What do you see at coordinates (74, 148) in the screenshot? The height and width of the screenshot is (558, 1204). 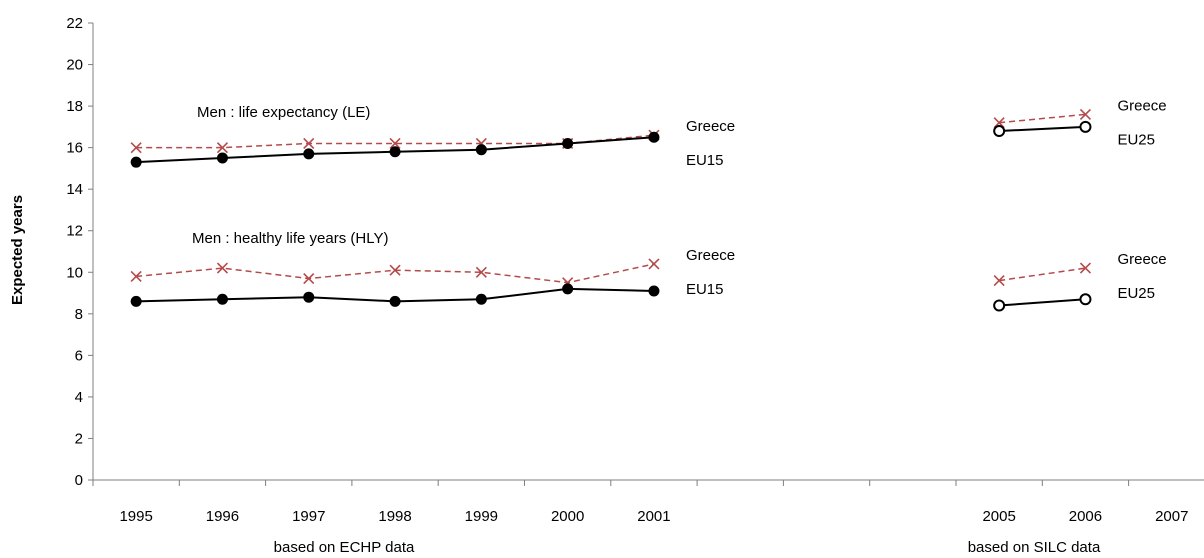 I see `y-tick-label: 16` at bounding box center [74, 148].